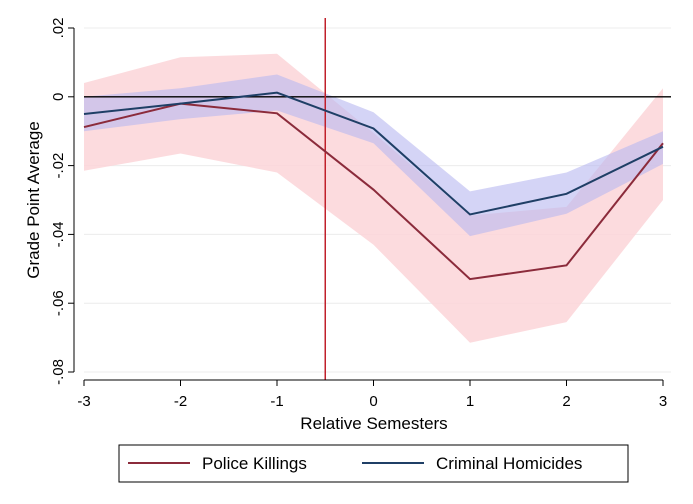 This screenshot has width=693, height=504. I want to click on legend: Police Killings Criminal Homicides, so click(373, 463).